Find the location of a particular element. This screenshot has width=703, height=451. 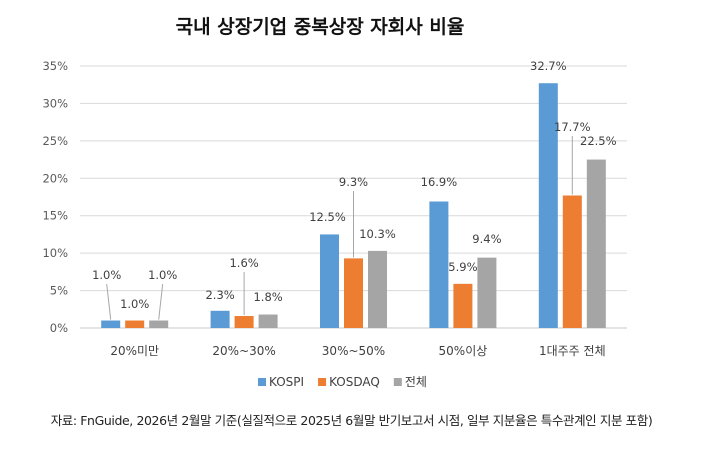

x-tick-label: 20%미만 is located at coordinates (134, 351).